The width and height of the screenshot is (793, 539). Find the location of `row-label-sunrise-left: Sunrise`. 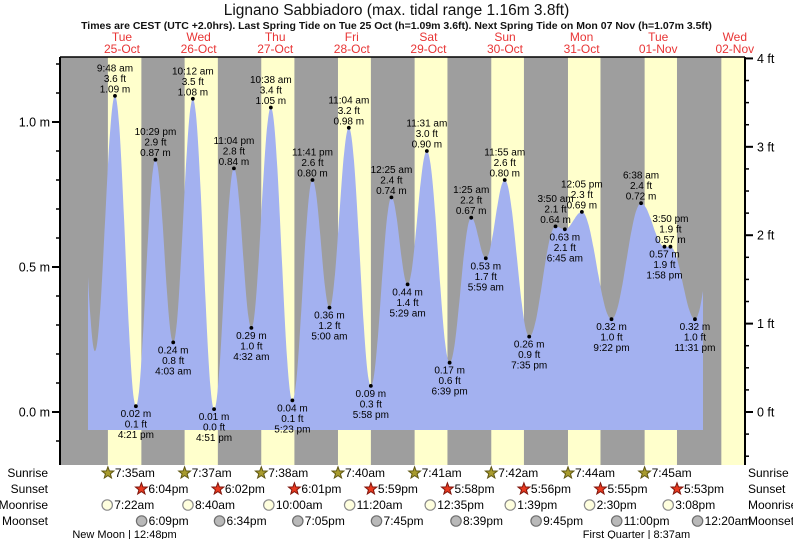

row-label-sunrise-left: Sunrise is located at coordinates (27, 473).